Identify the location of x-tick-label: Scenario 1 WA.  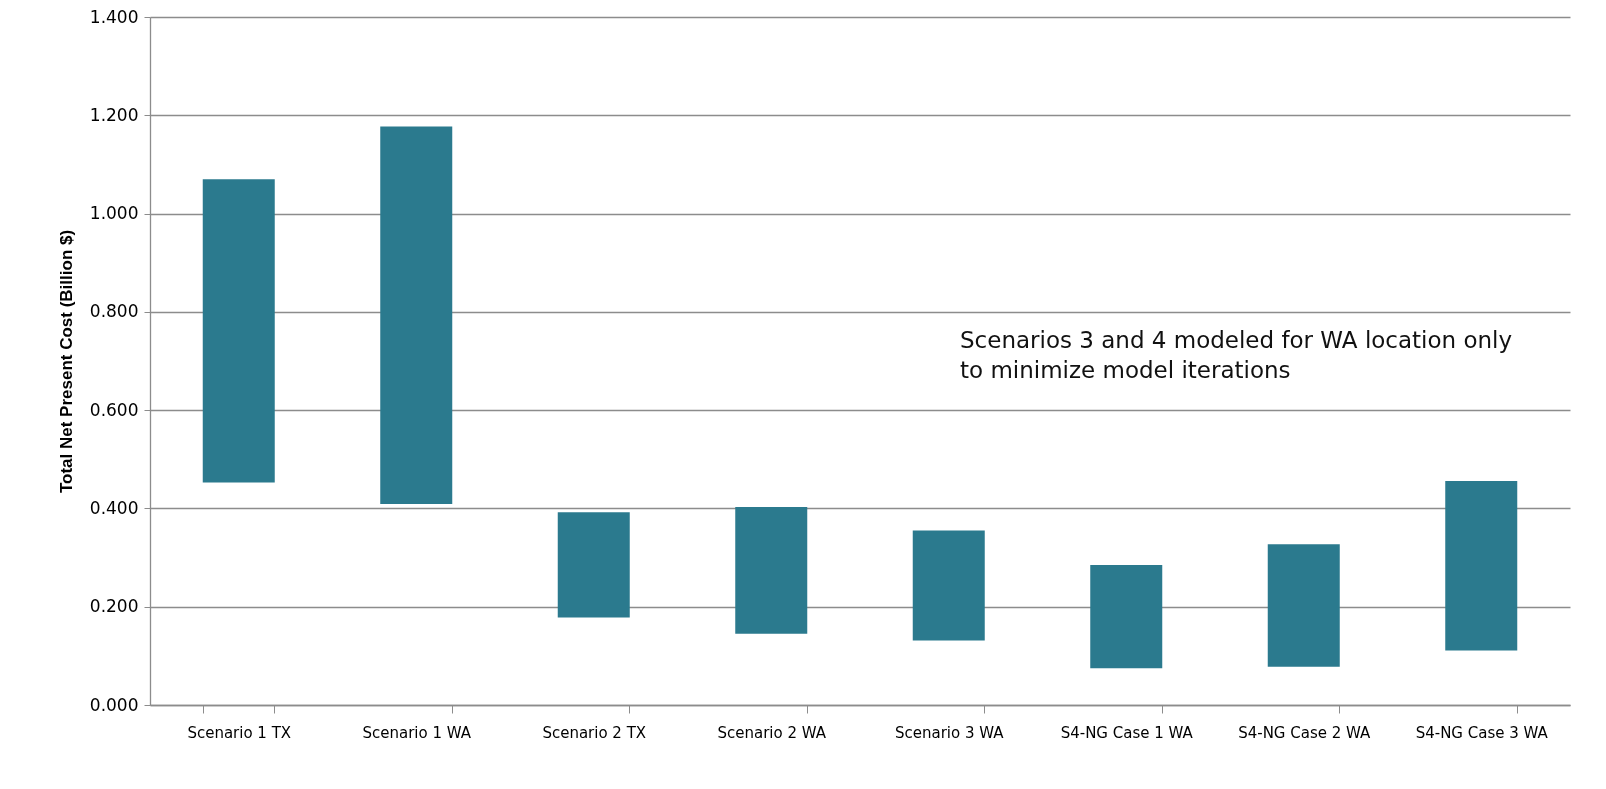
(417, 732).